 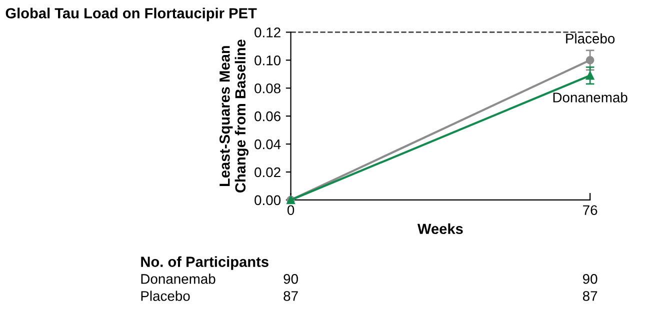 What do you see at coordinates (267, 33) in the screenshot?
I see `y-tick-label: 0.12` at bounding box center [267, 33].